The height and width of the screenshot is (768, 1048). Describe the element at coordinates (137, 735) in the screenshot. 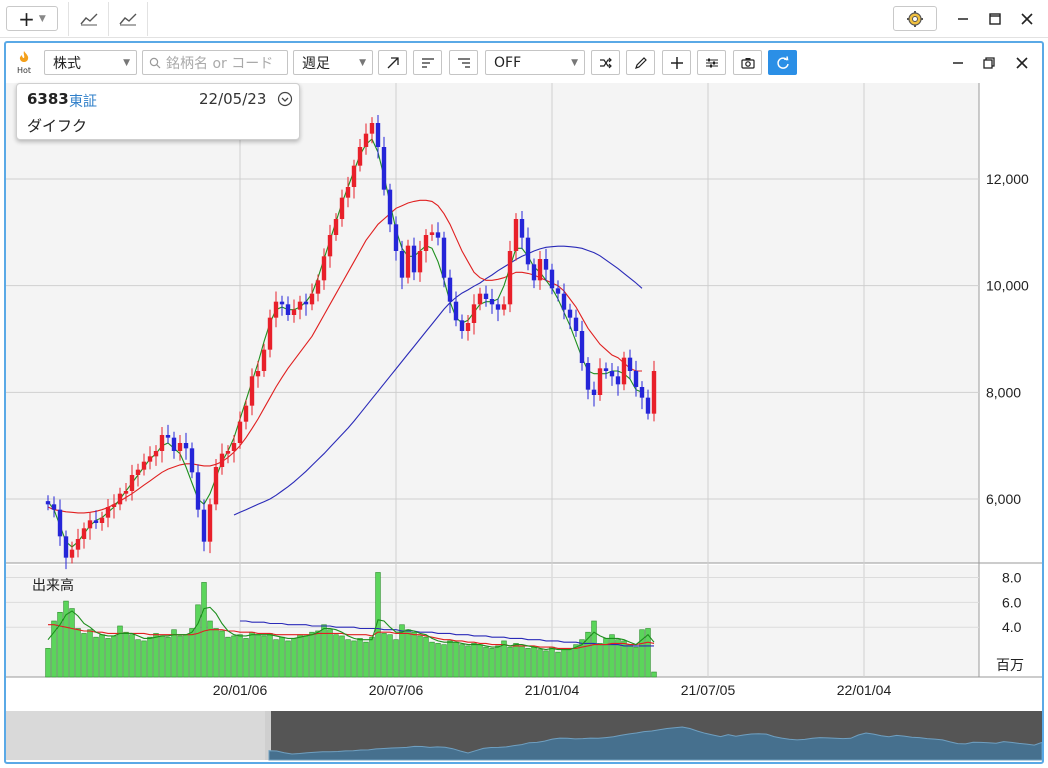

I see `navigator-inactive-range` at that location.